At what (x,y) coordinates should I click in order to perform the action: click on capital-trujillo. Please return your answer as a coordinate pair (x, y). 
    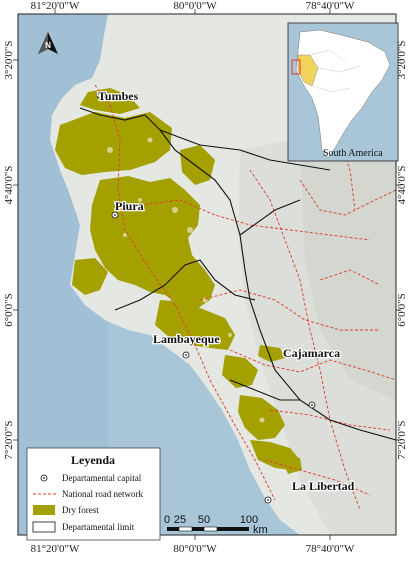
    Looking at the image, I should click on (268, 500).